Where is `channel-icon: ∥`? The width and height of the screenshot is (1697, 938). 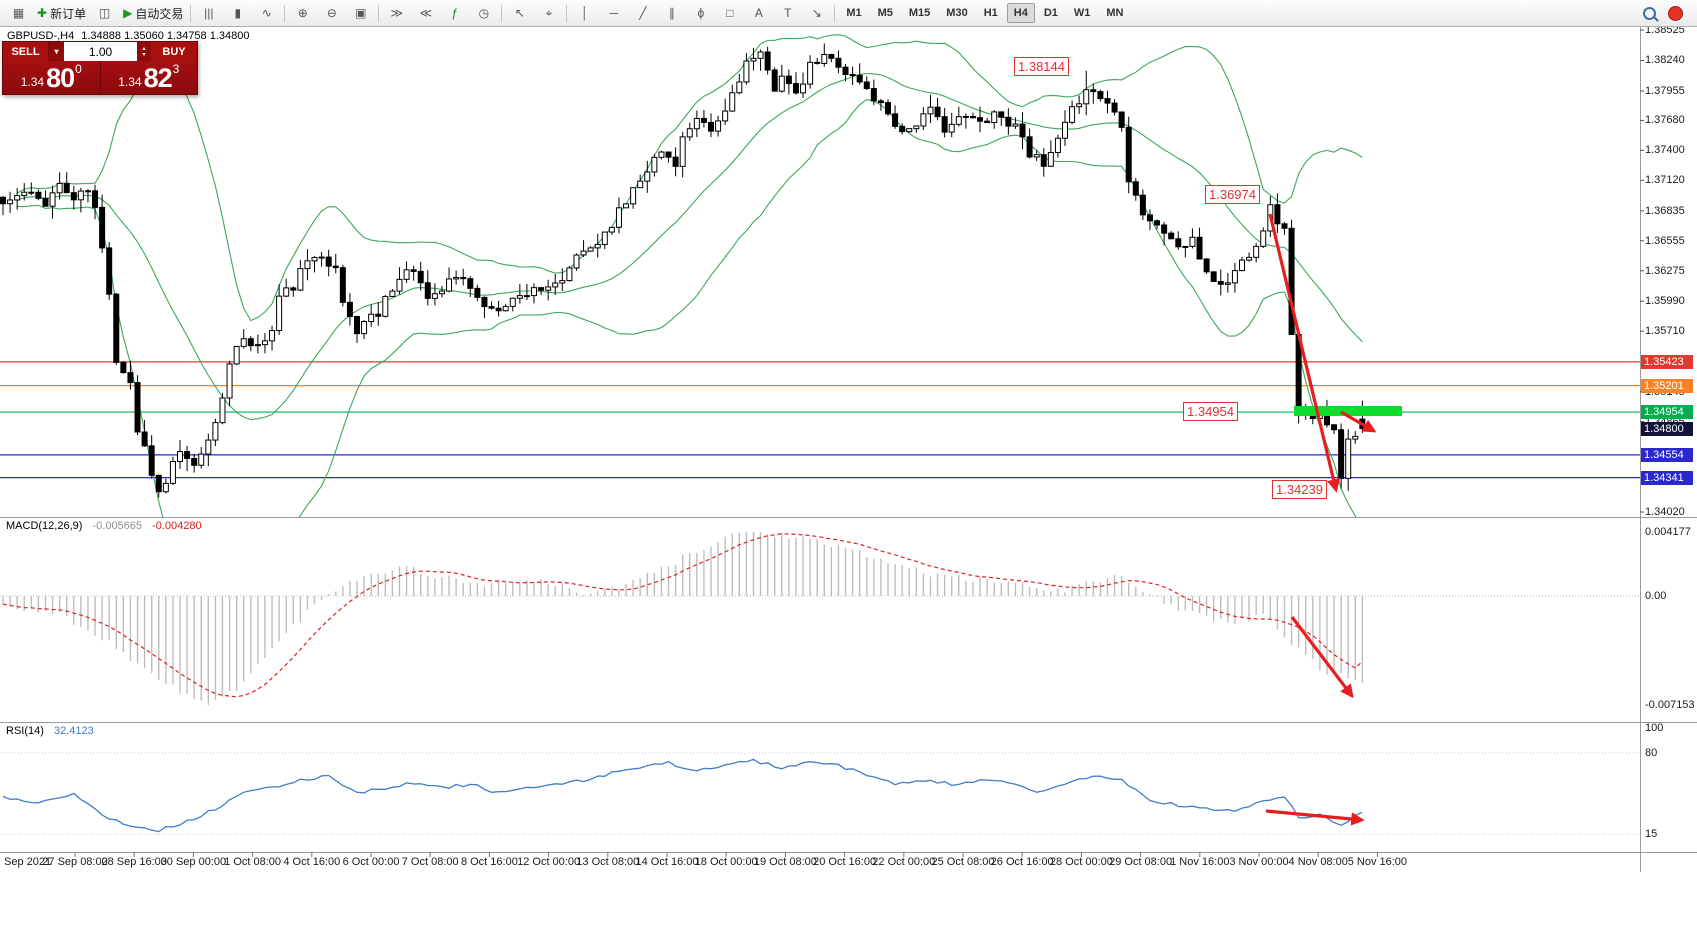 channel-icon: ∥ is located at coordinates (671, 13).